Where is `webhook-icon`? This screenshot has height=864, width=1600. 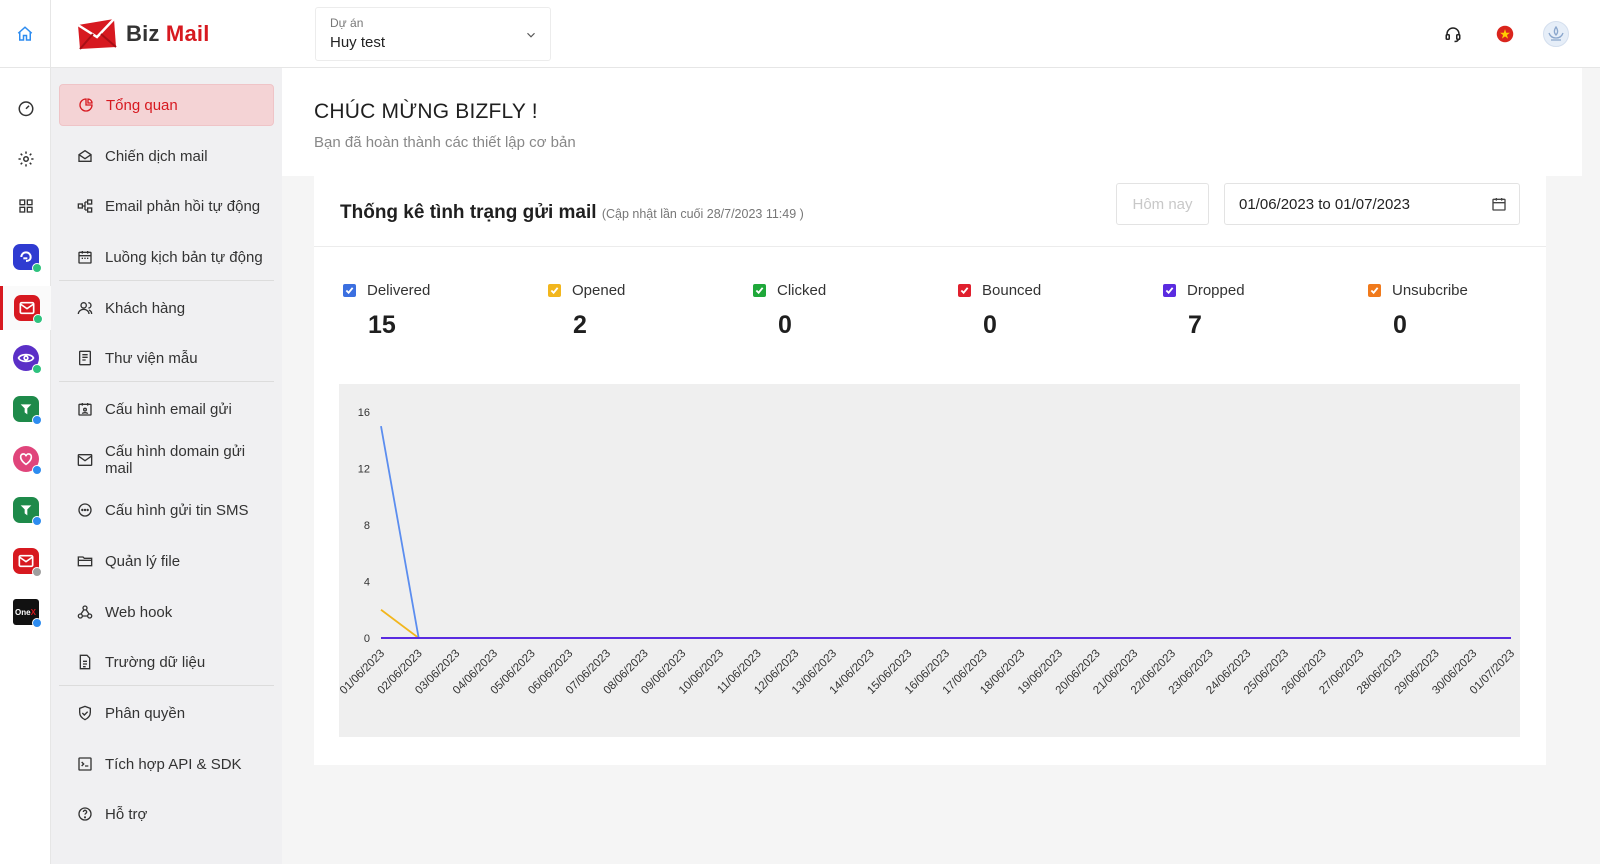
webhook-icon is located at coordinates (85, 612).